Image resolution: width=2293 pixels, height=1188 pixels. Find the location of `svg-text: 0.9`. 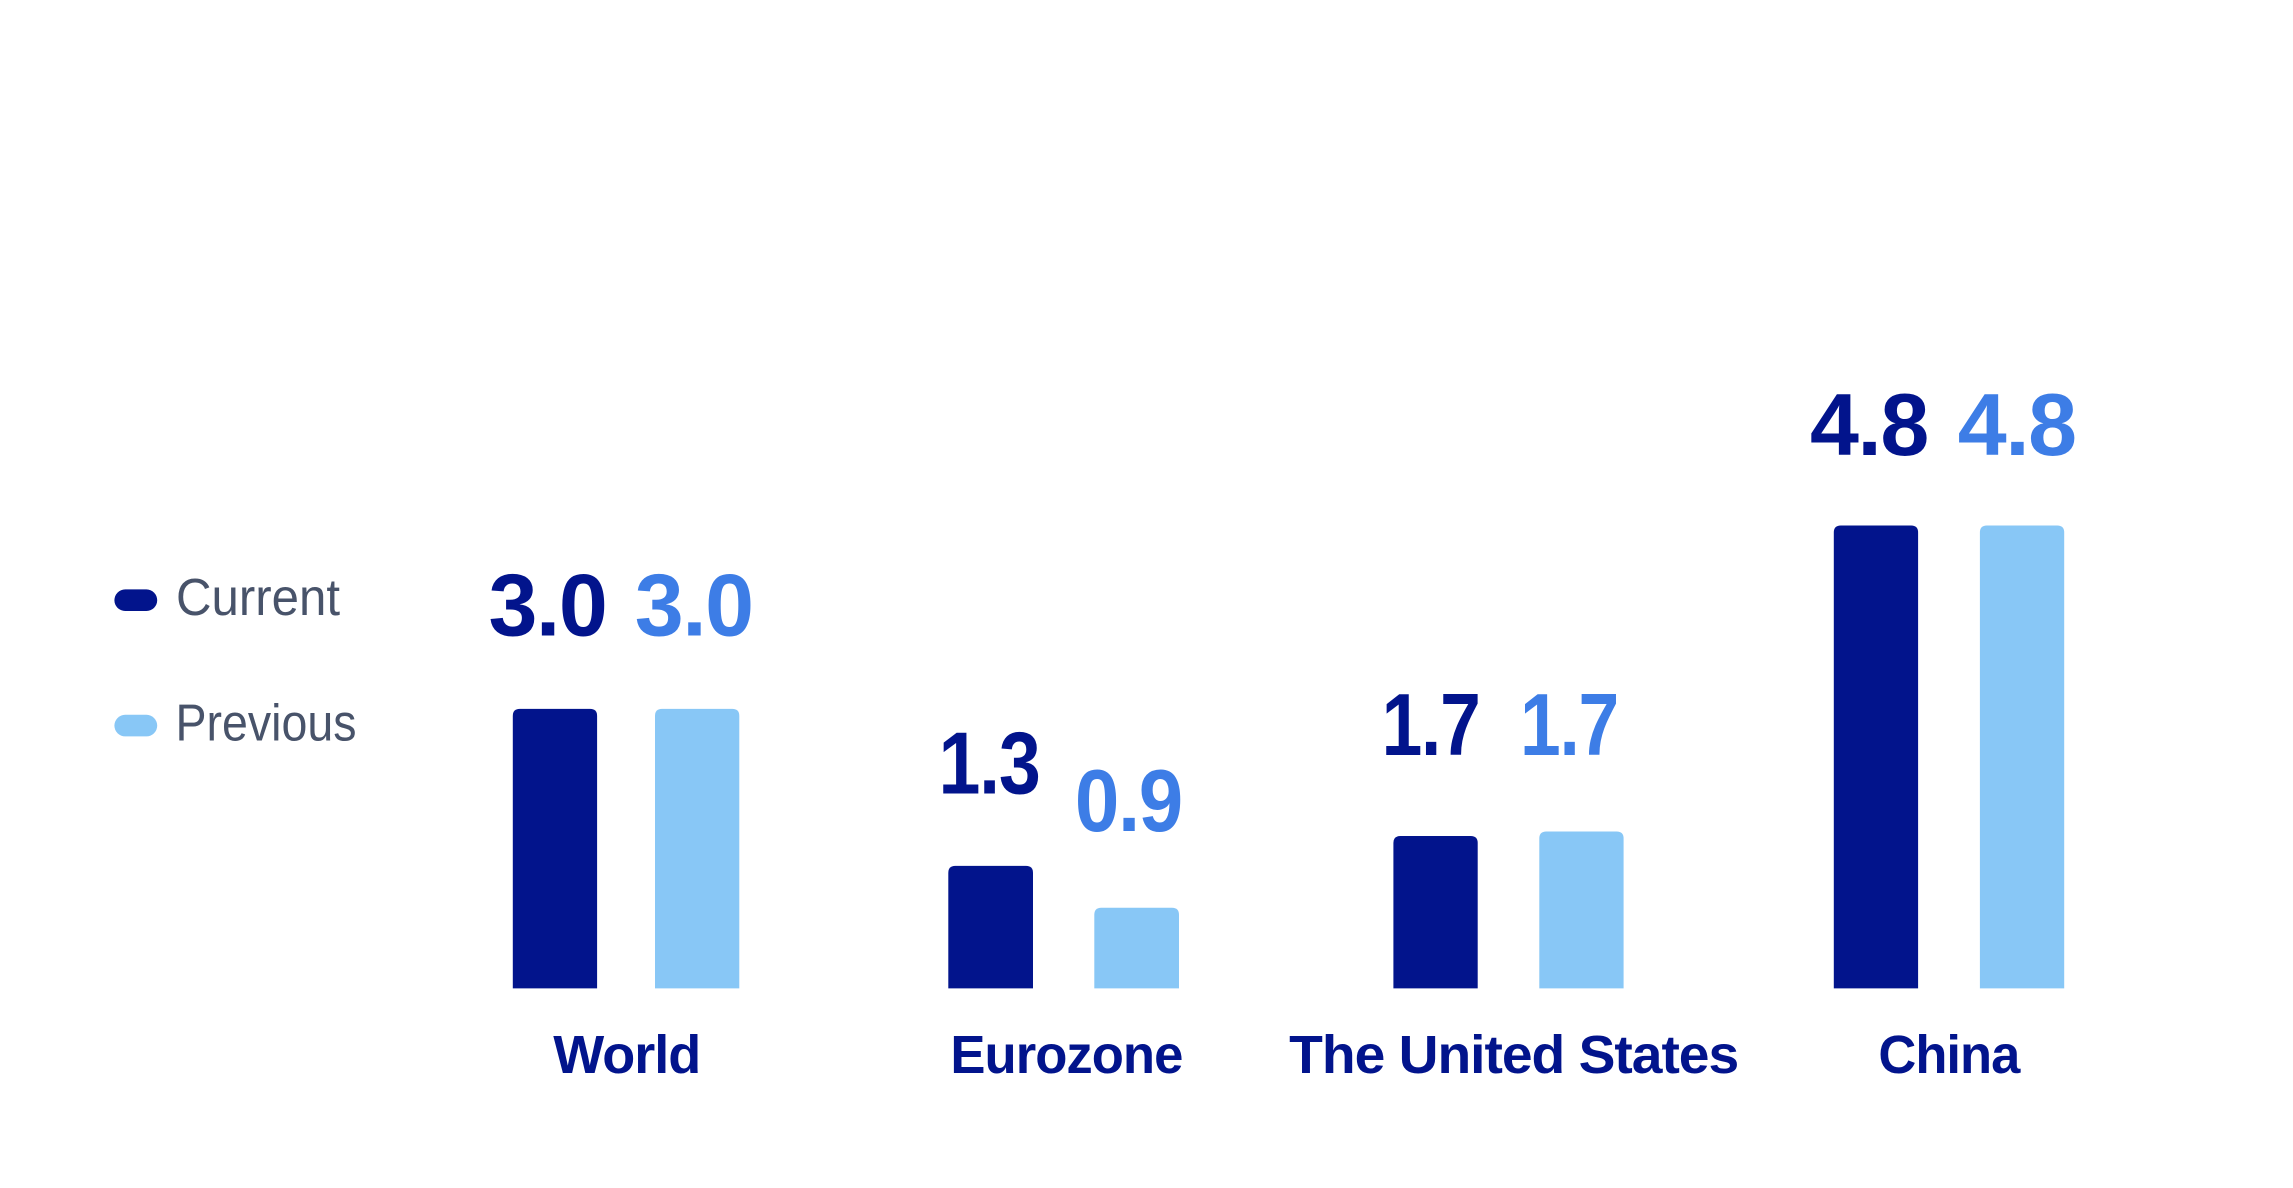

svg-text: 0.9 is located at coordinates (1128, 800).